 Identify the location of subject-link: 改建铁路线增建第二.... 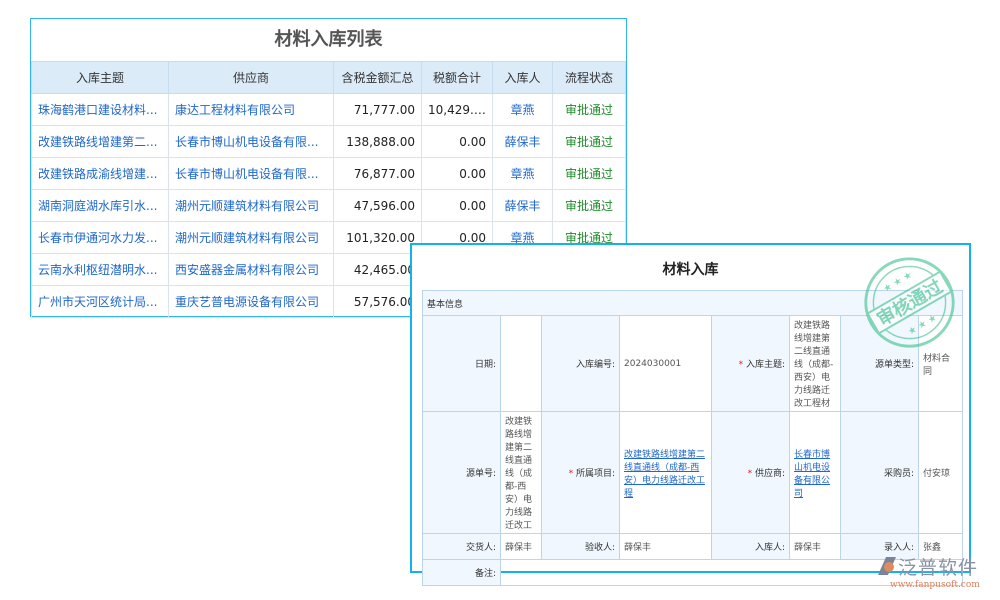
(100, 141).